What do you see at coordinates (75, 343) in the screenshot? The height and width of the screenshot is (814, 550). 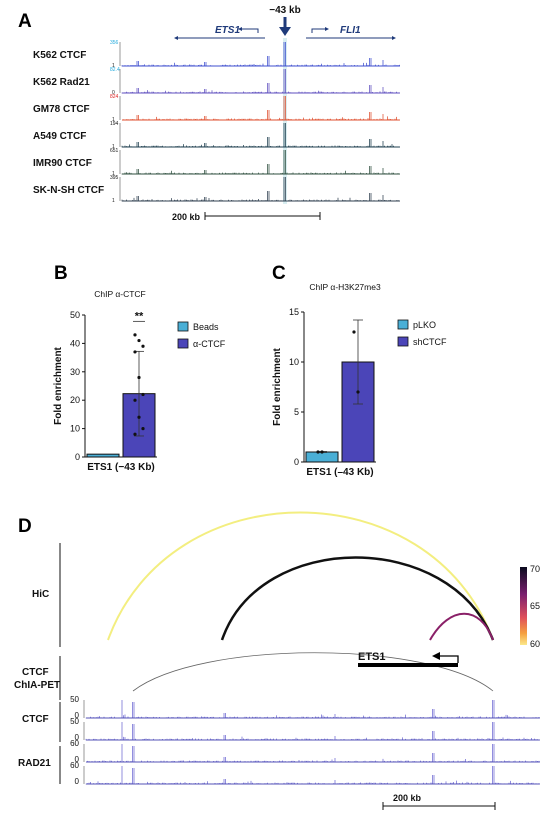 I see `y-tick-label: 40` at bounding box center [75, 343].